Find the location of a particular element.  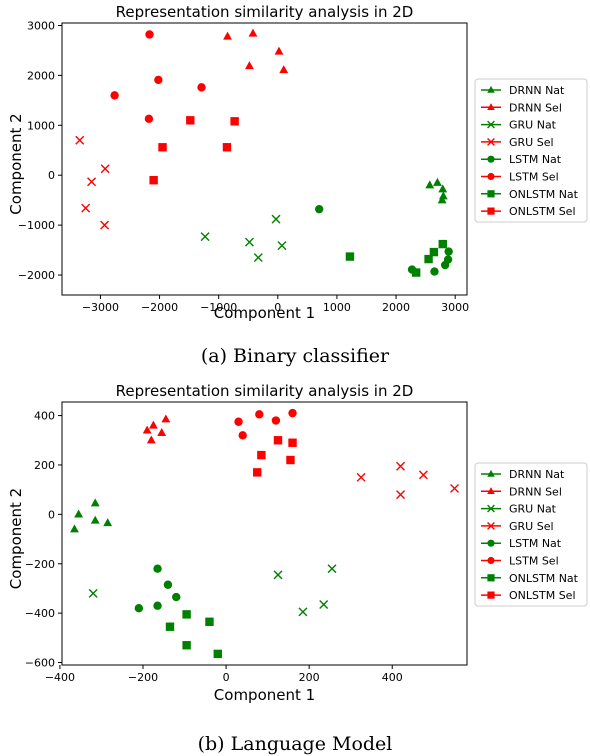

figure-caption: (b) Language Model is located at coordinates (295, 744).